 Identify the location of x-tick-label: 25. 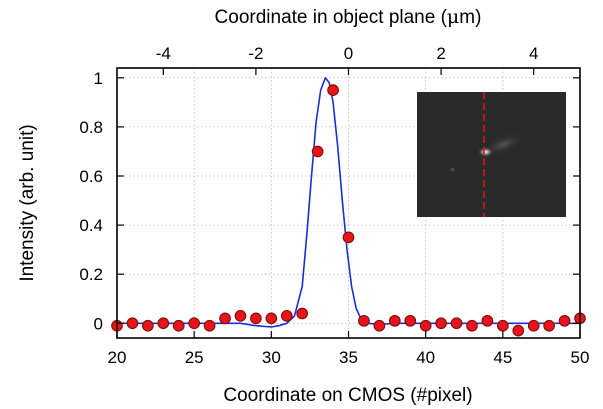
(194, 357).